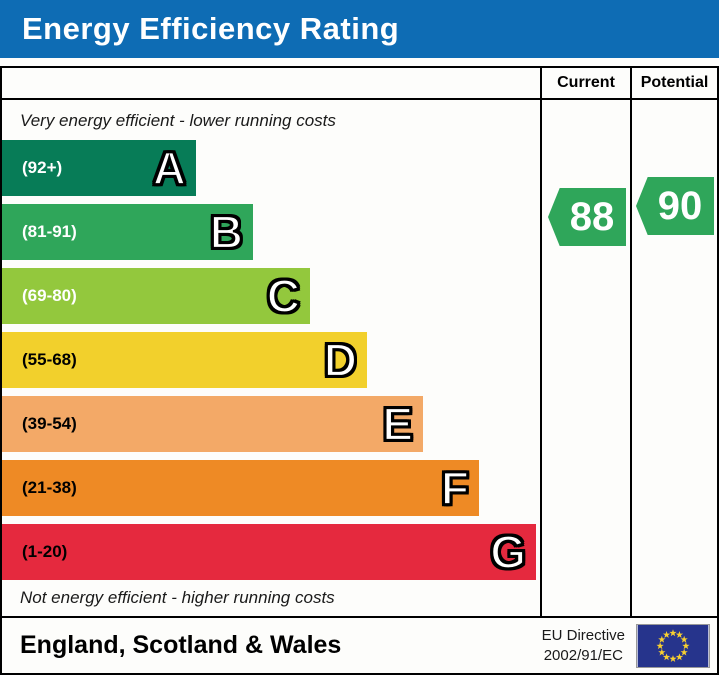 This screenshot has width=719, height=675. Describe the element at coordinates (240, 488) in the screenshot. I see `band-f: (21-38) F` at that location.